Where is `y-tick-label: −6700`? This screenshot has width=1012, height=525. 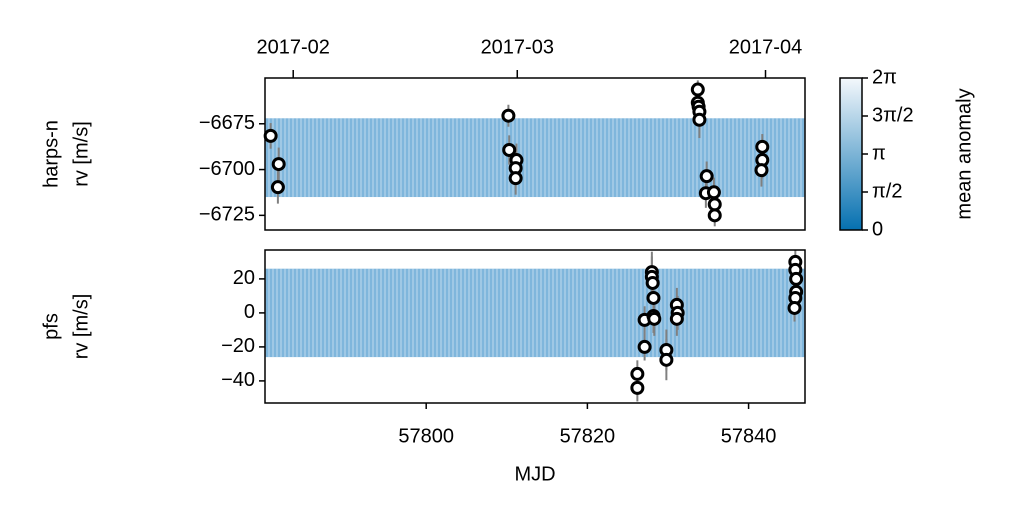
y-tick-label: −6700 is located at coordinates (227, 169).